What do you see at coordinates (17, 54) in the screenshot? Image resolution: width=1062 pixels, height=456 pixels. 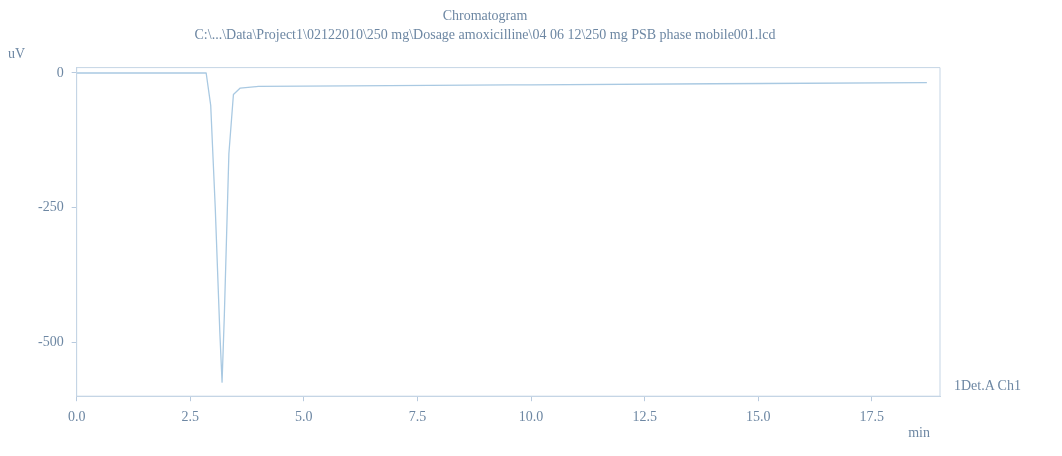 I see `y-axis-title: uV` at bounding box center [17, 54].